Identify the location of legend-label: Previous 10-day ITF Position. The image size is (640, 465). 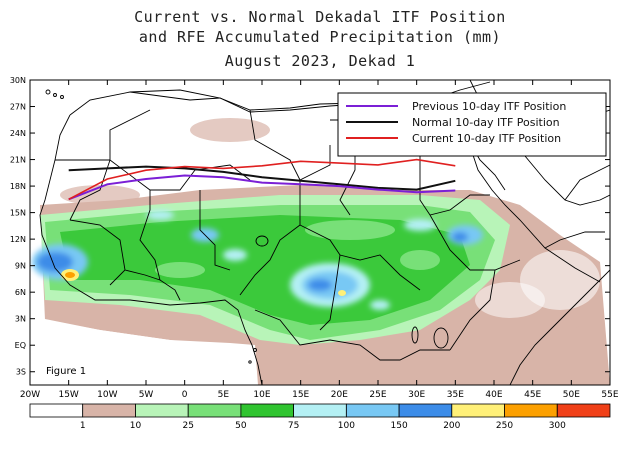
(489, 106).